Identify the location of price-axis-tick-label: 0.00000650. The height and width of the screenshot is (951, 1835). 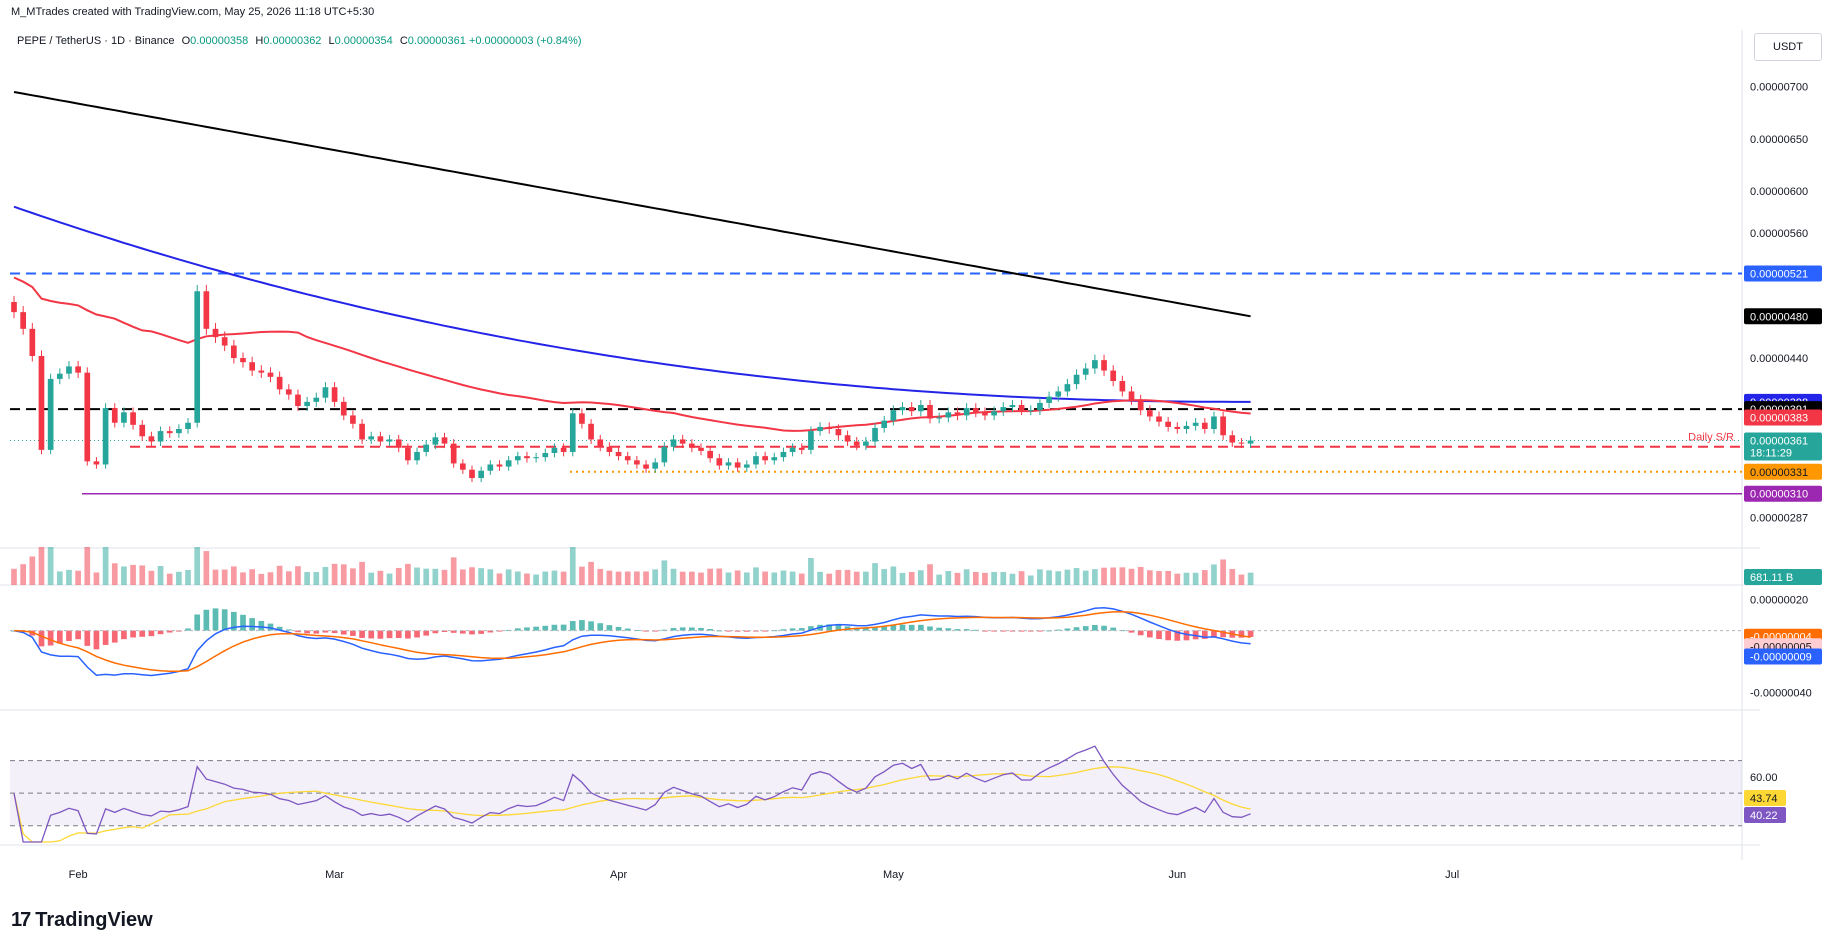
(1779, 140).